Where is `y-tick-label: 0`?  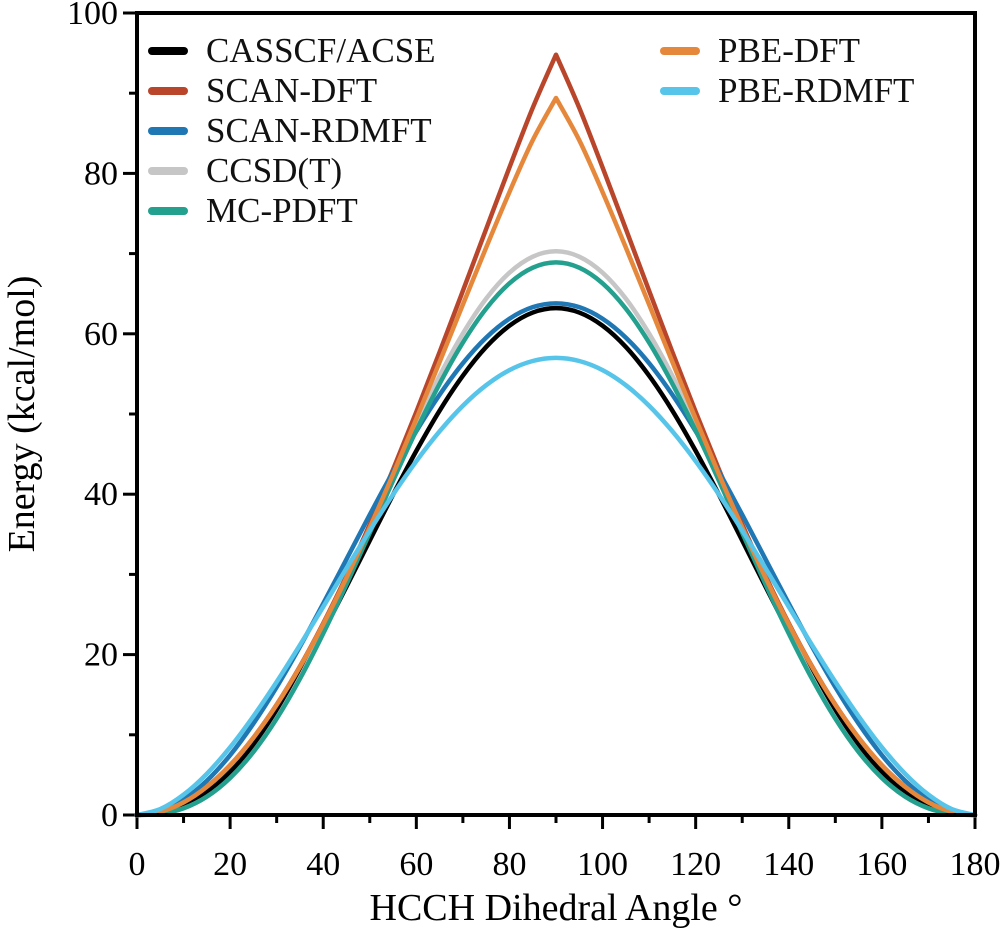
y-tick-label: 0 is located at coordinates (109, 815).